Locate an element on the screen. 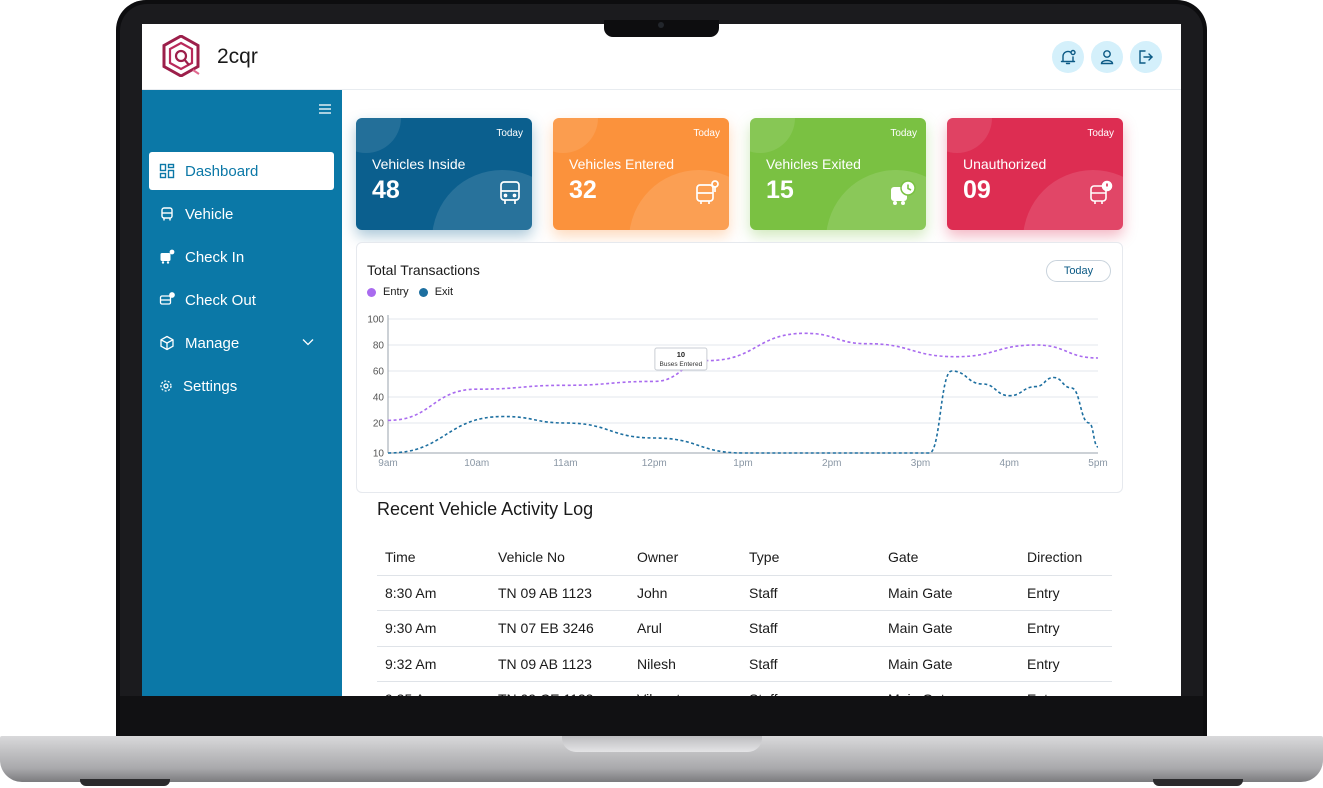  sidebar-item-dashboard: Dashboard is located at coordinates (241, 171).